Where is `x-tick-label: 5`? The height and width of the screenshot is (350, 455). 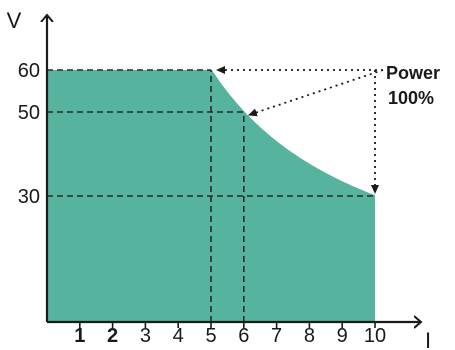
x-tick-label: 5 is located at coordinates (210, 336).